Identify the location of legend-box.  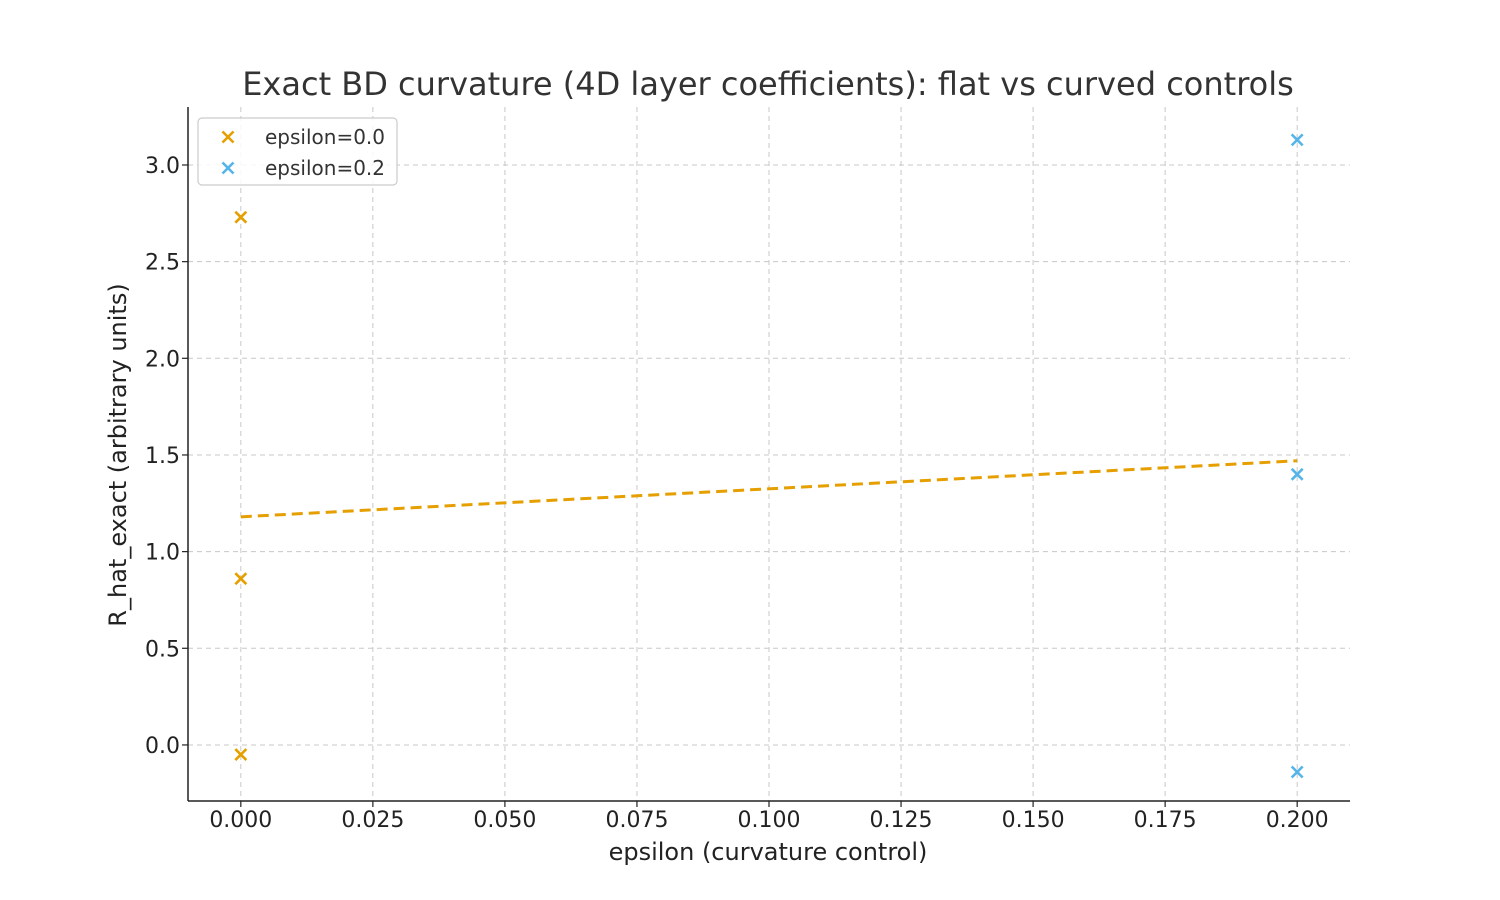
(297, 151).